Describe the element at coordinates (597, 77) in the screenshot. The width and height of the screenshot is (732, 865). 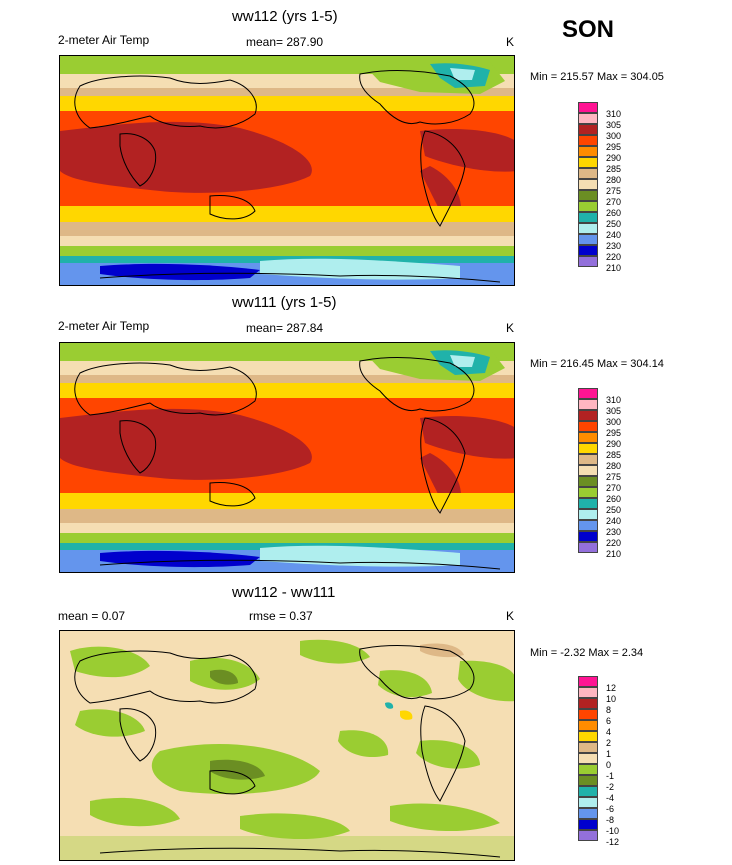
I see `panel1-minmax: Min = 215.57 Max = 304.05` at that location.